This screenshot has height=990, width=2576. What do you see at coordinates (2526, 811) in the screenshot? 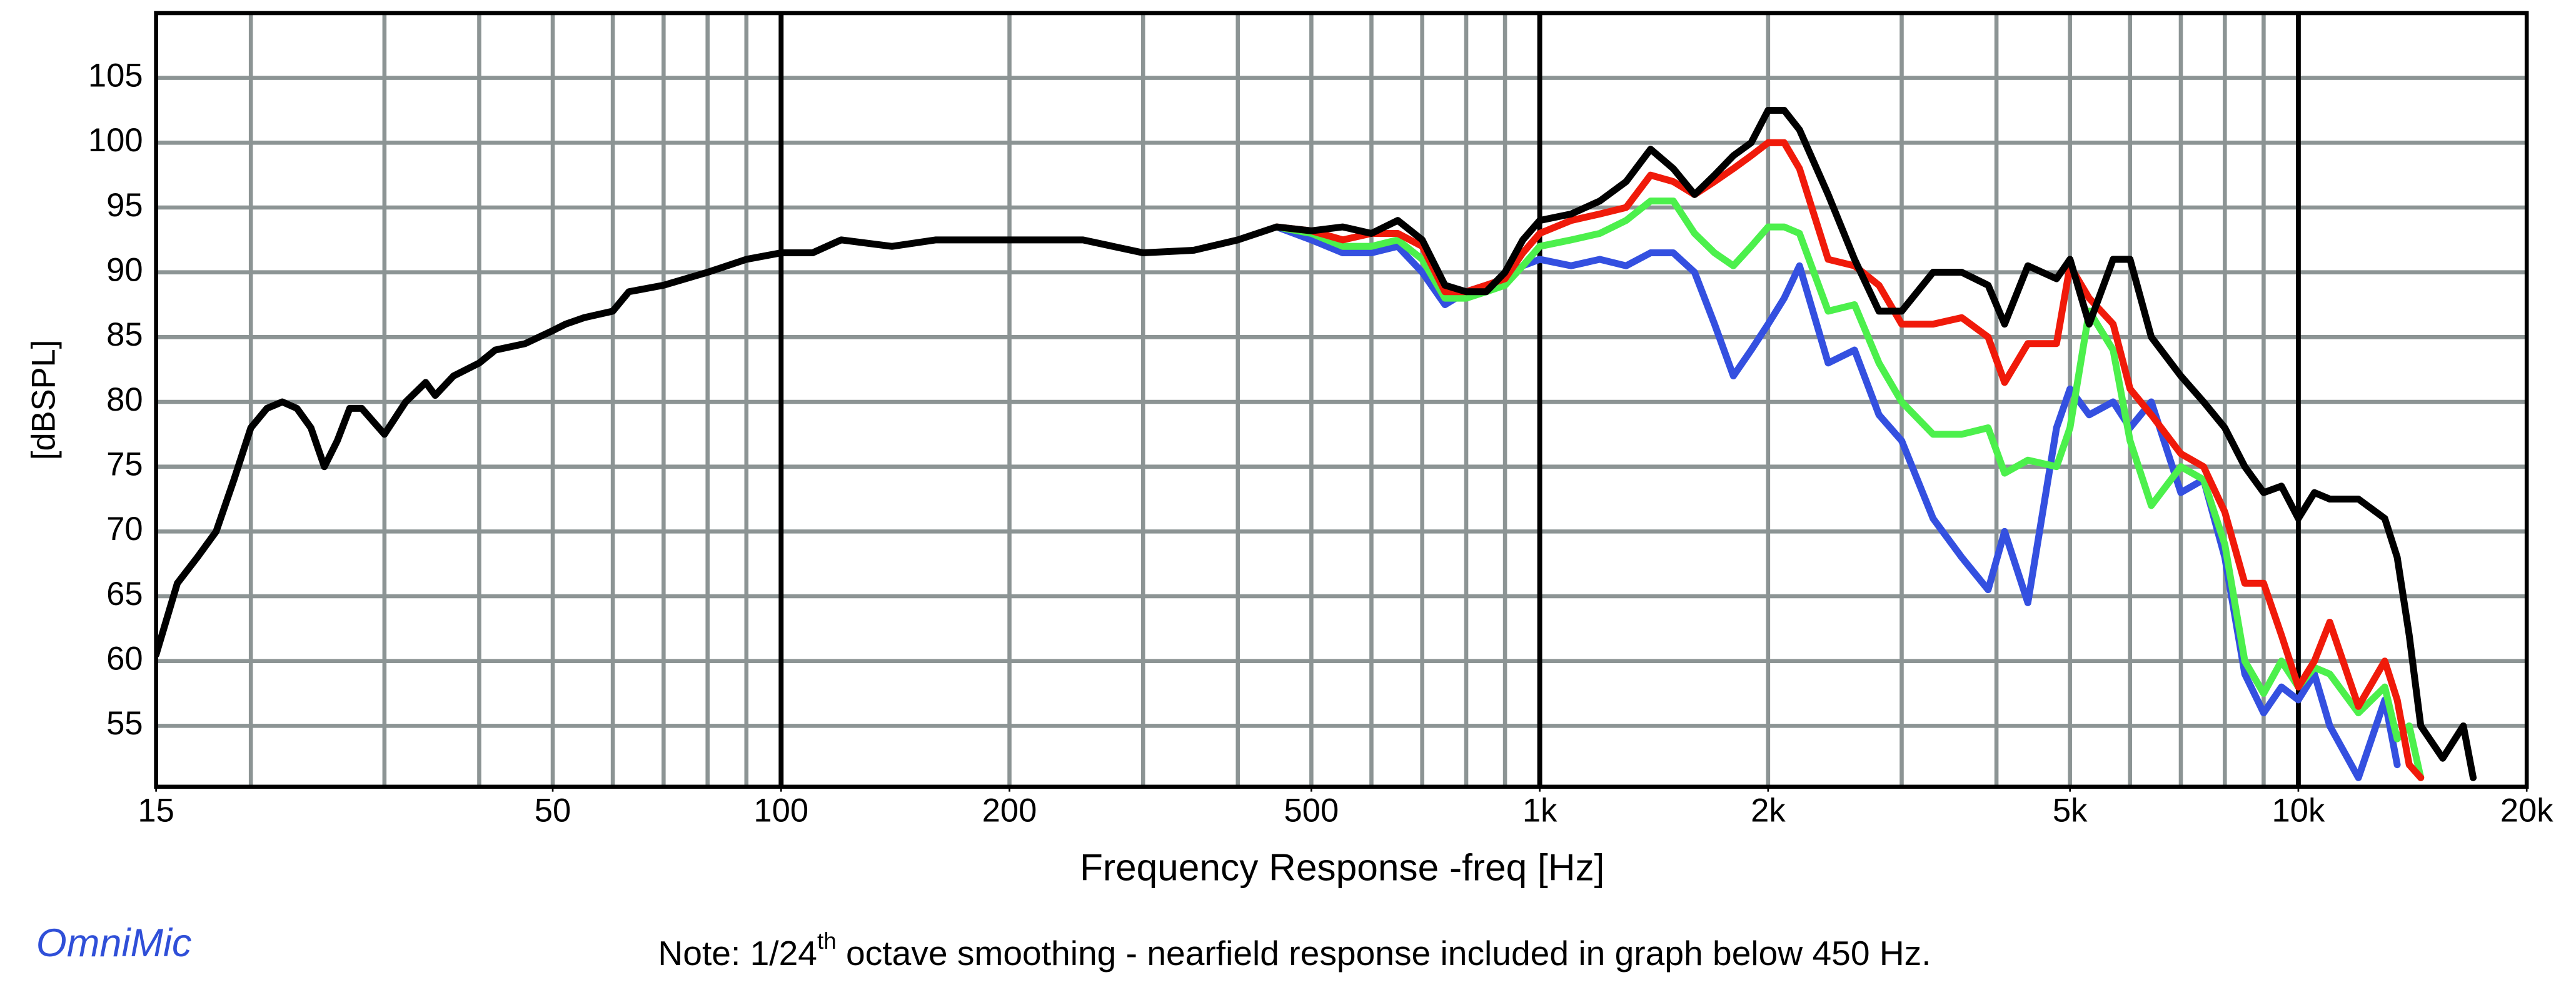
I see `x-tick-label: 20k` at bounding box center [2526, 811].